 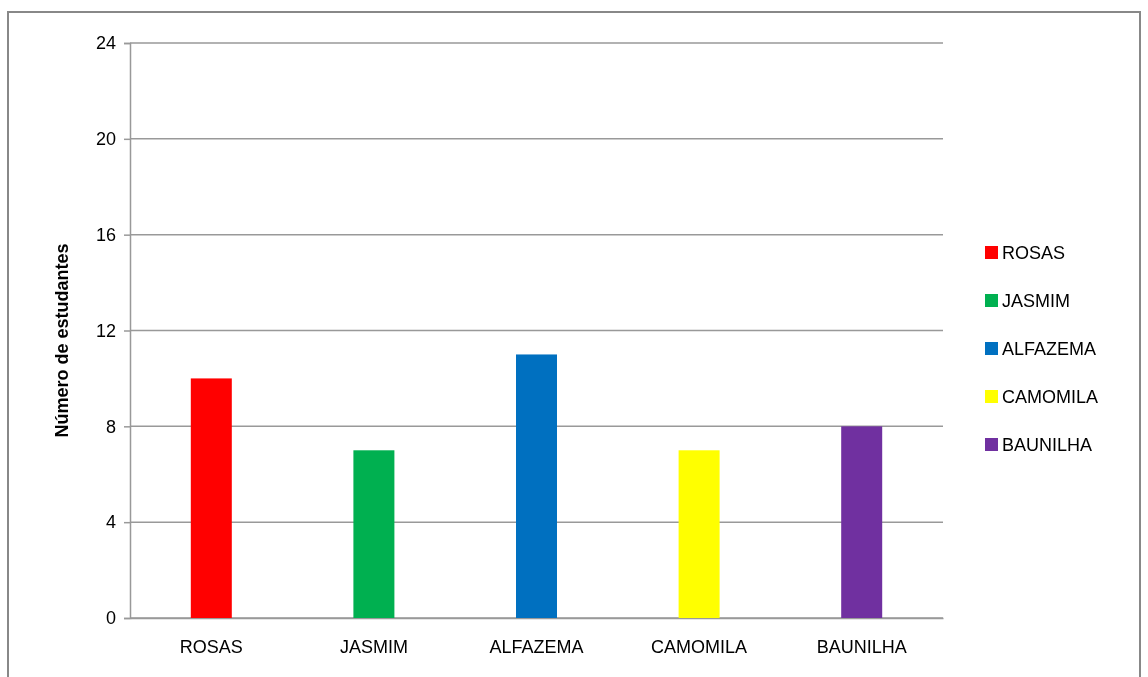 What do you see at coordinates (1050, 397) in the screenshot?
I see `legend-label: CAMOMILA` at bounding box center [1050, 397].